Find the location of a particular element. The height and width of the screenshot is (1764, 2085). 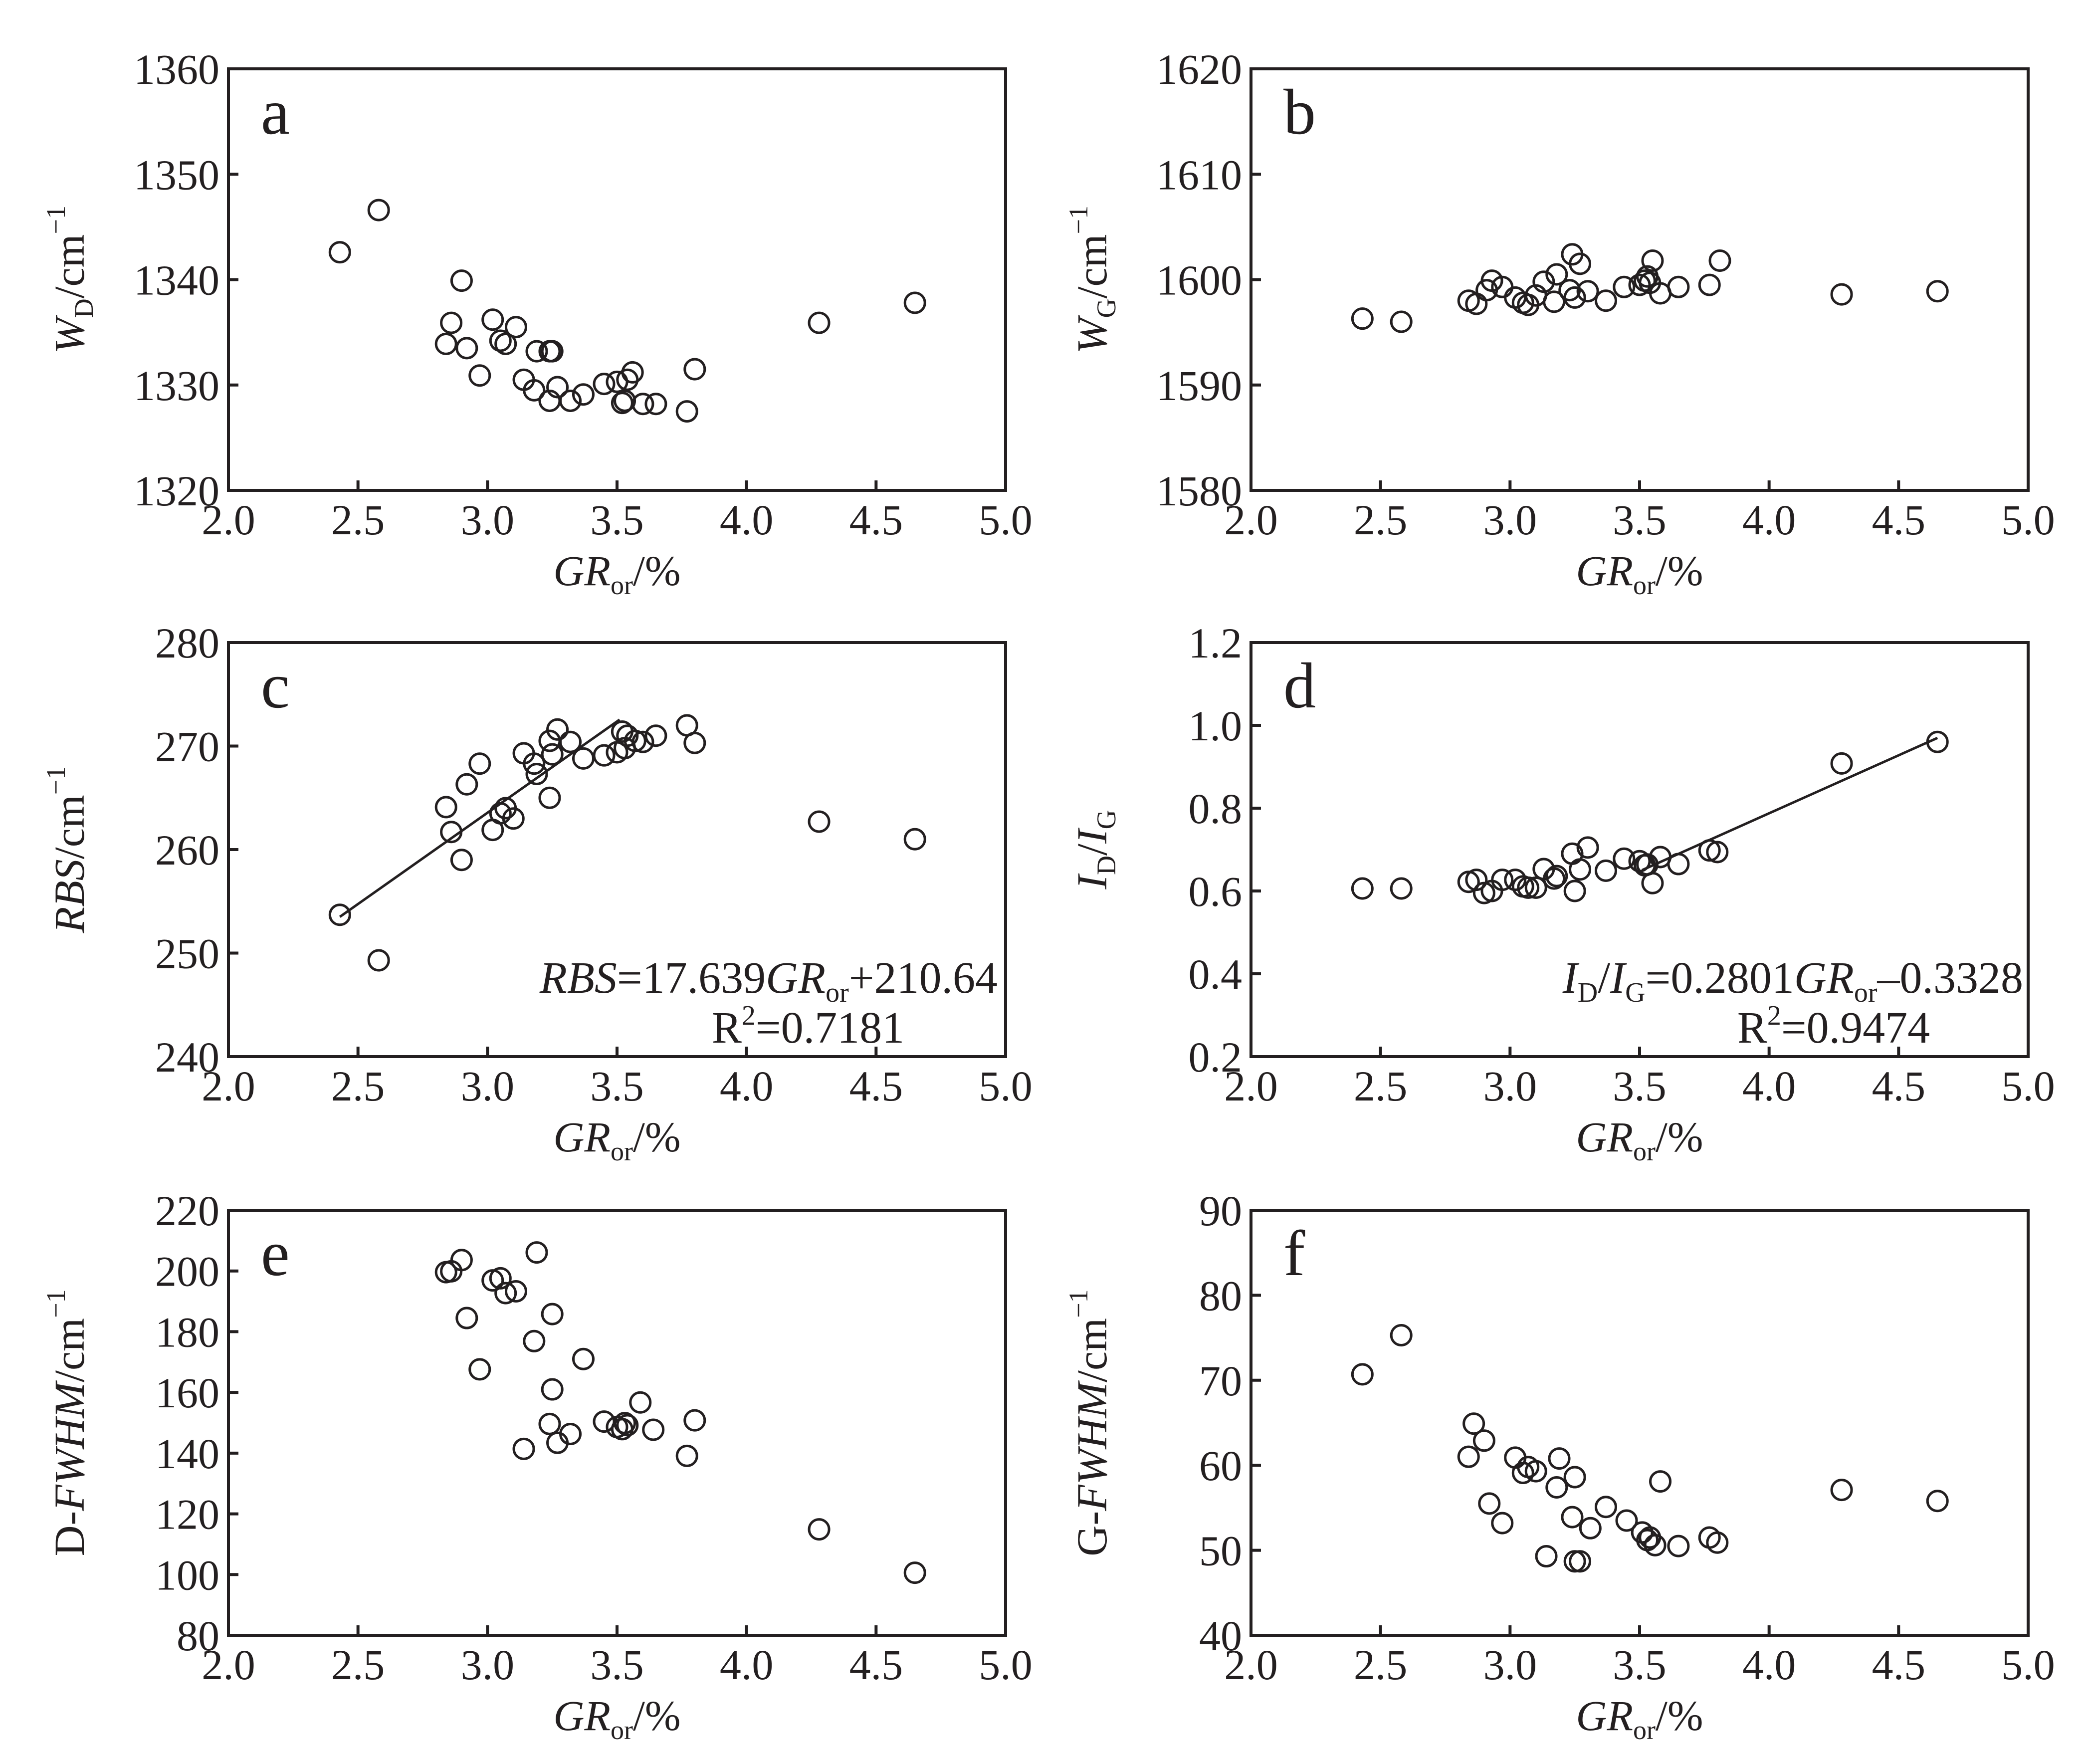

x-tick-label: 3.0 is located at coordinates (488, 520).